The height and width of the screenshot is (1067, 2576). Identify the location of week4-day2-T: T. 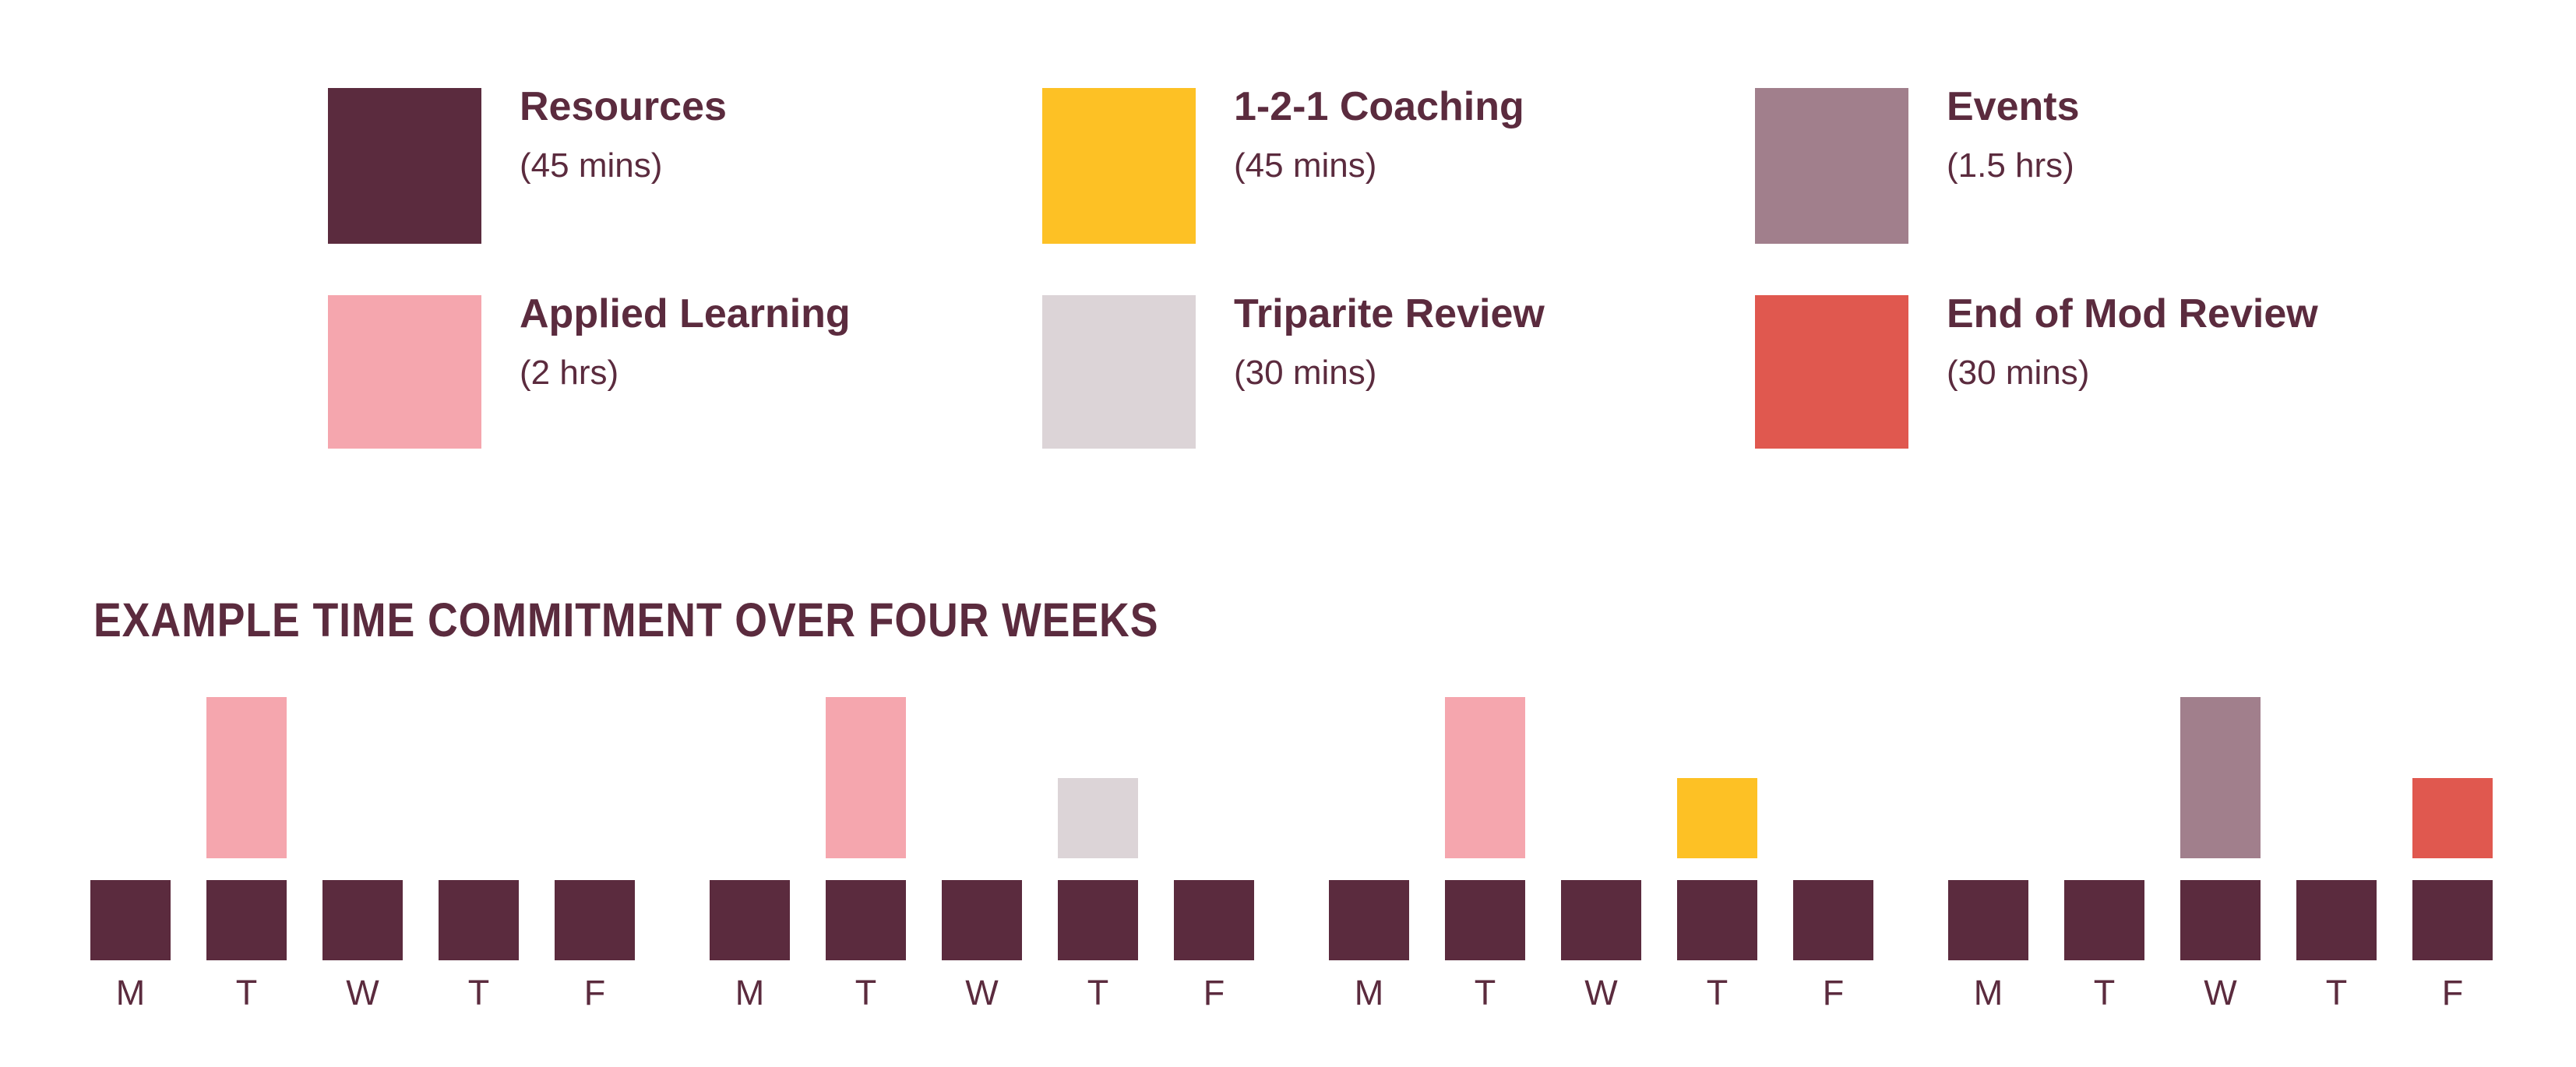
(2104, 854).